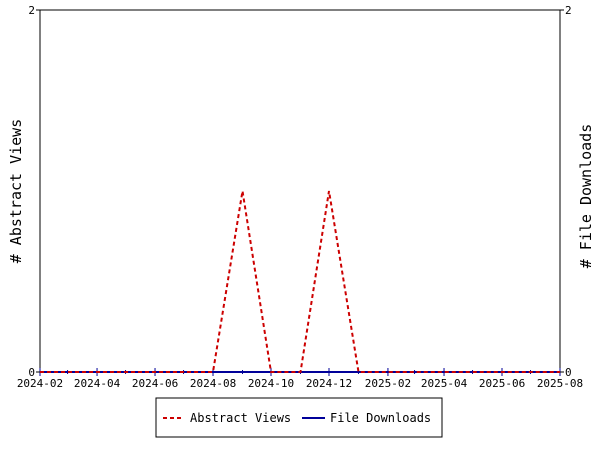 Image resolution: width=600 pixels, height=450 pixels. I want to click on y-right-axis-labels: 02, so click(566, 191).